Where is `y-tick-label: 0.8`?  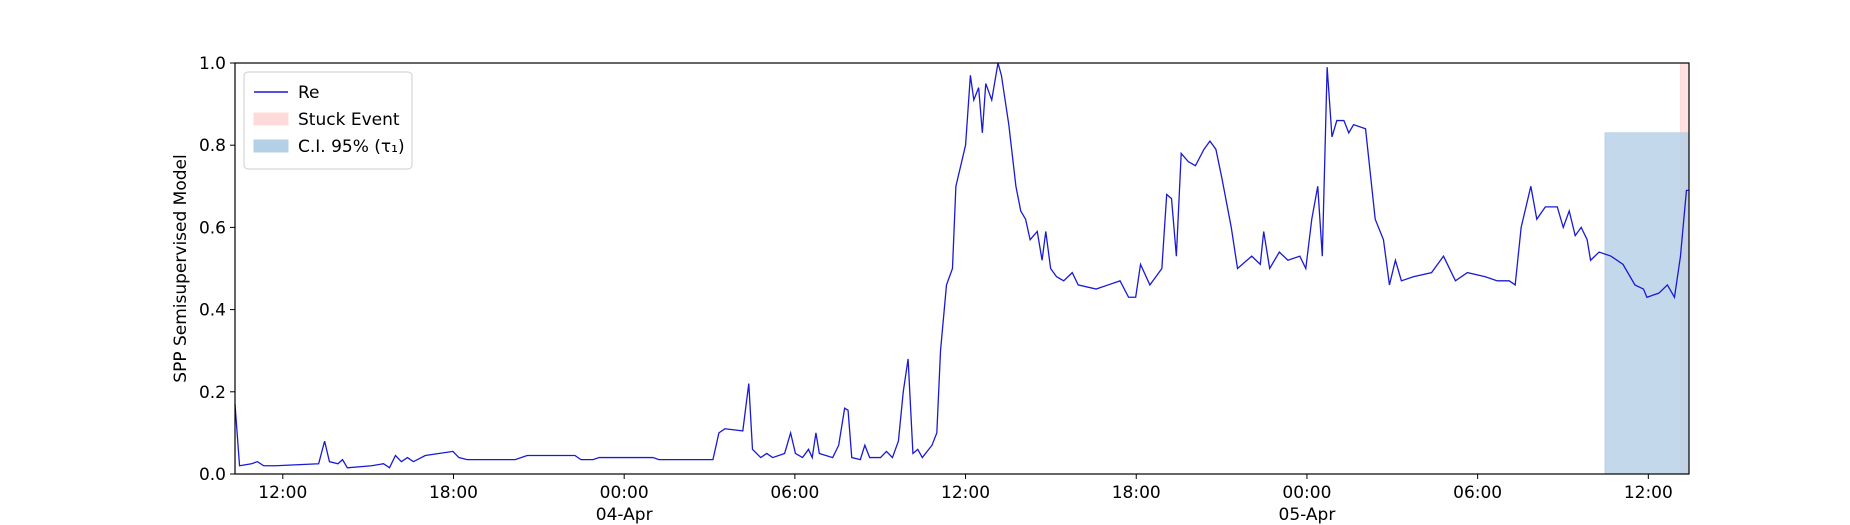 y-tick-label: 0.8 is located at coordinates (212, 146).